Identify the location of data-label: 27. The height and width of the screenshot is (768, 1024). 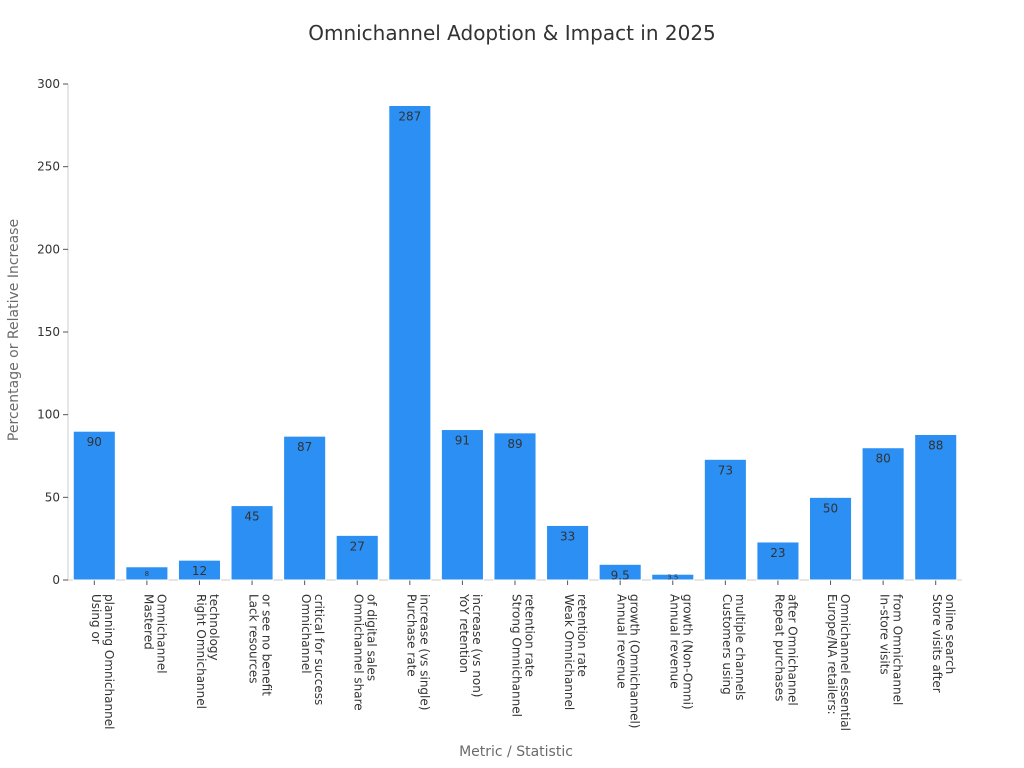
(357, 546).